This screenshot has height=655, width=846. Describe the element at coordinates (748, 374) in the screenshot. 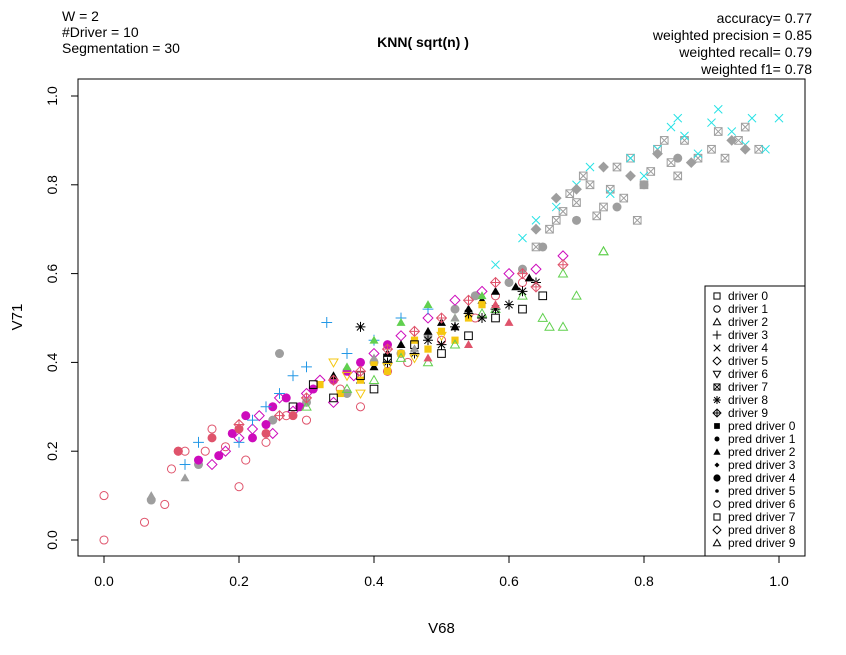

I see `legend-entry: driver 6` at that location.